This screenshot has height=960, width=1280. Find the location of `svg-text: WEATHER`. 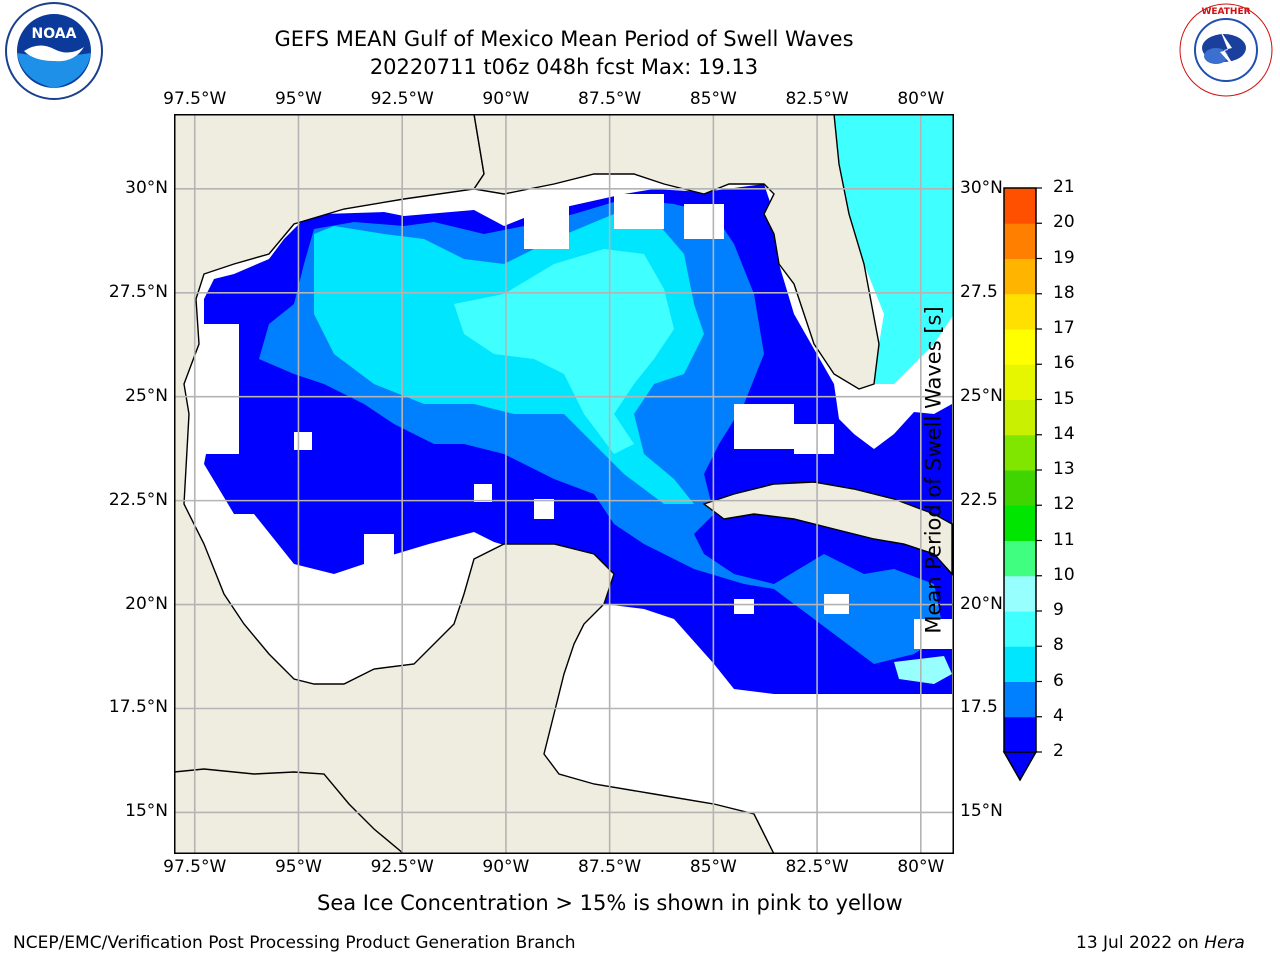

svg-text: WEATHER is located at coordinates (1225, 12).